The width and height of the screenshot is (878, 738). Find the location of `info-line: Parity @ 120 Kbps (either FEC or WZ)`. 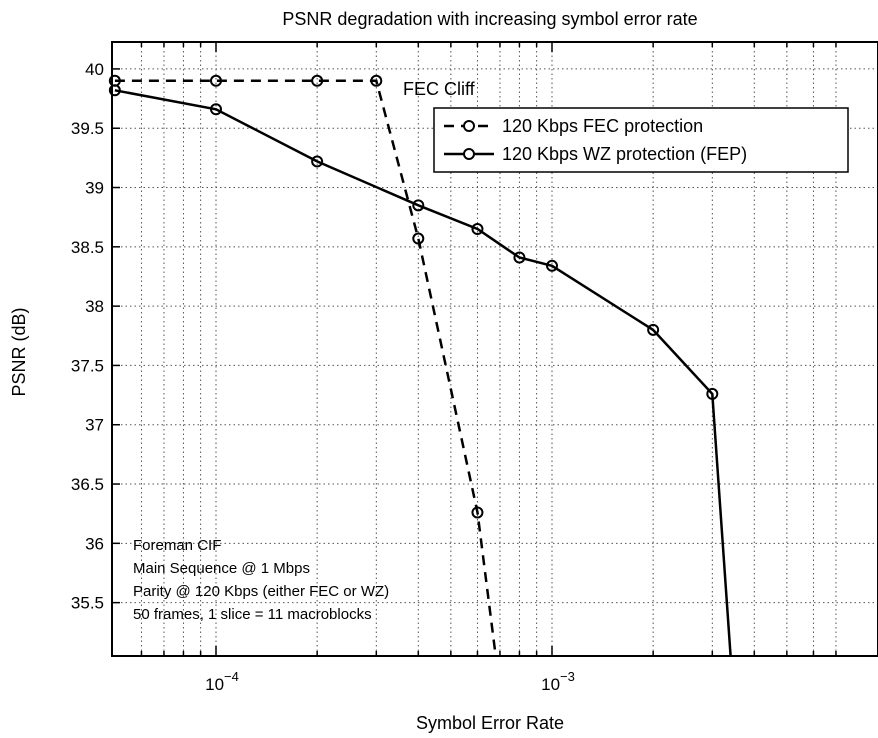

info-line: Parity @ 120 Kbps (either FEC or WZ) is located at coordinates (261, 591).